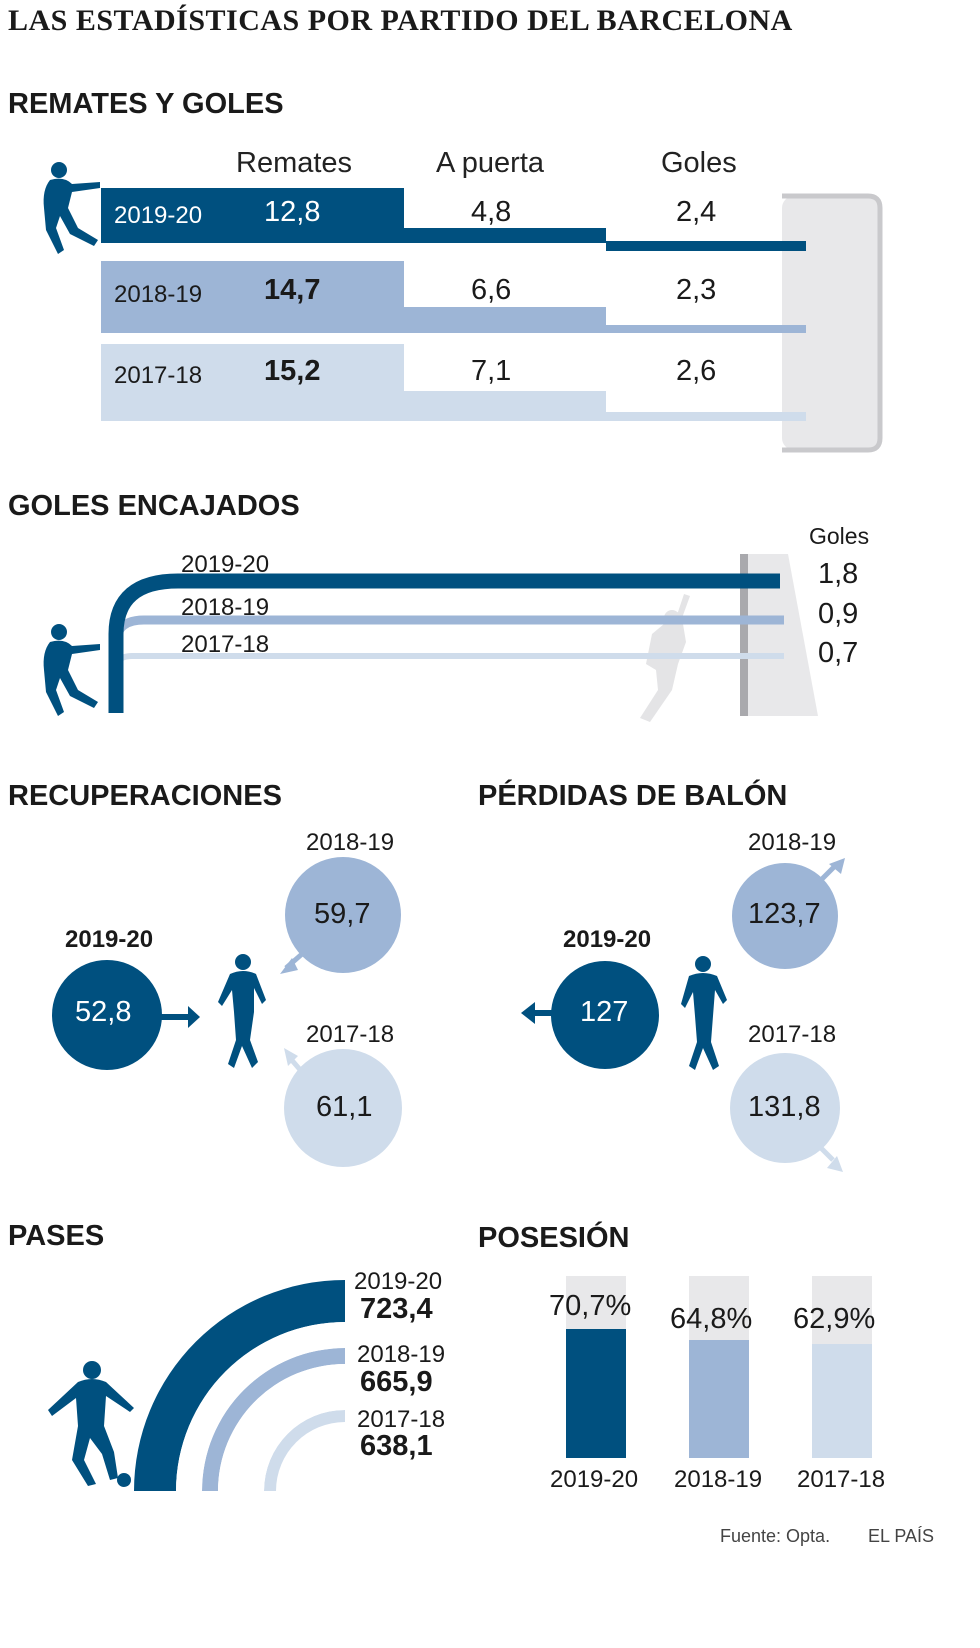 The height and width of the screenshot is (1648, 980). What do you see at coordinates (633, 796) in the screenshot?
I see `section-title-perdidas: PÉRDIDAS DE BALÓN` at bounding box center [633, 796].